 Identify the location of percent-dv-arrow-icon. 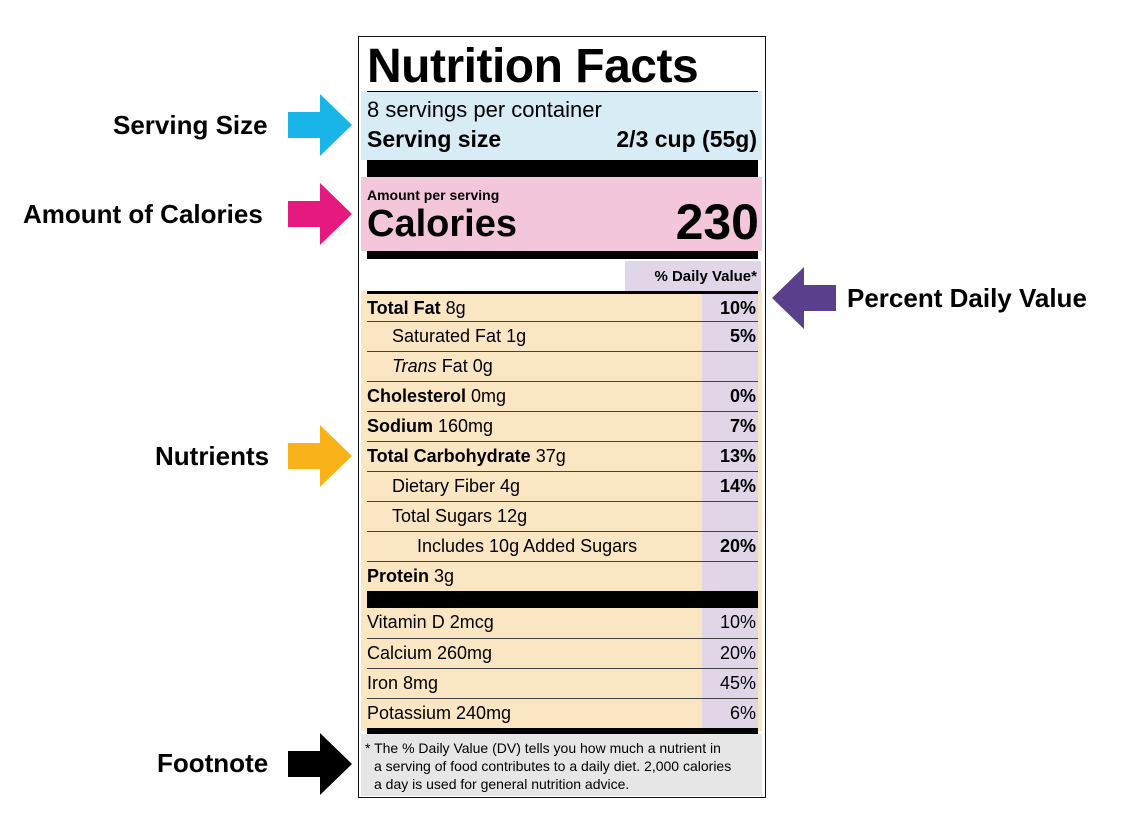
(804, 298).